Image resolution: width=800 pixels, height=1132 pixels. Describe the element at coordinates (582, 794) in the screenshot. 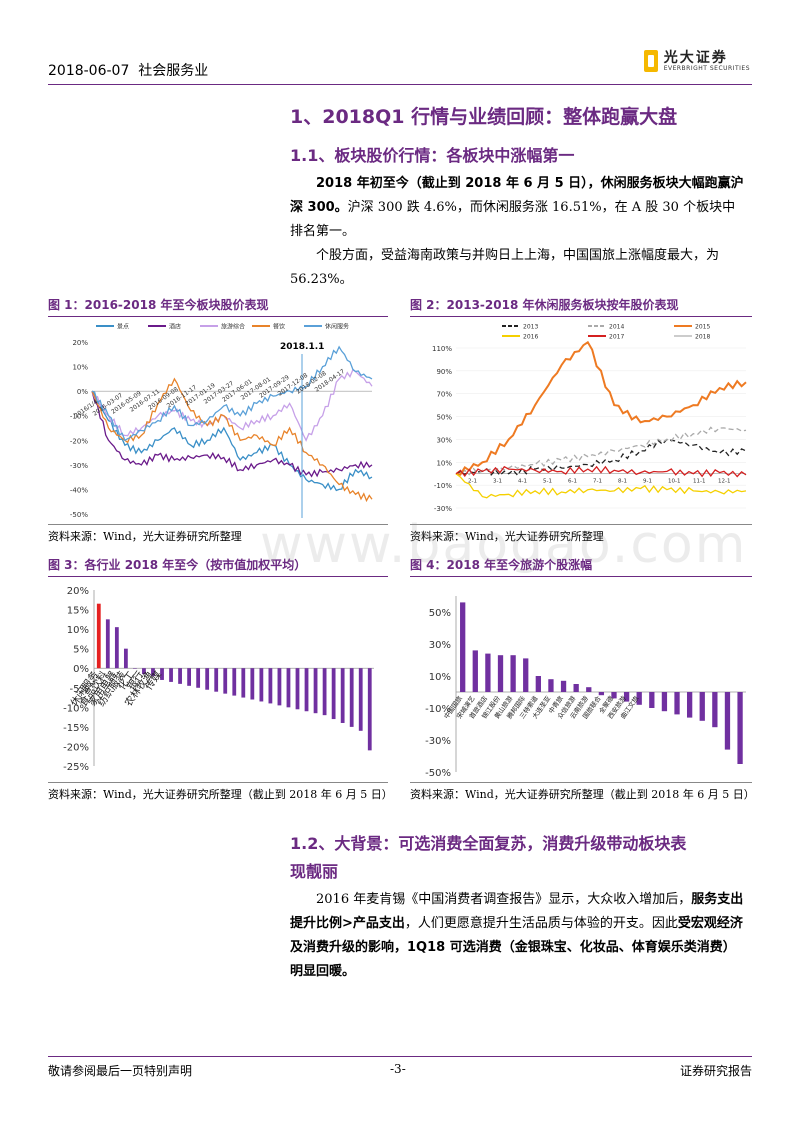

I see `figure-4-source: 资料来源：Wind，光大证券研究所整理（截止到 2018 年 6 月 5 日）` at that location.